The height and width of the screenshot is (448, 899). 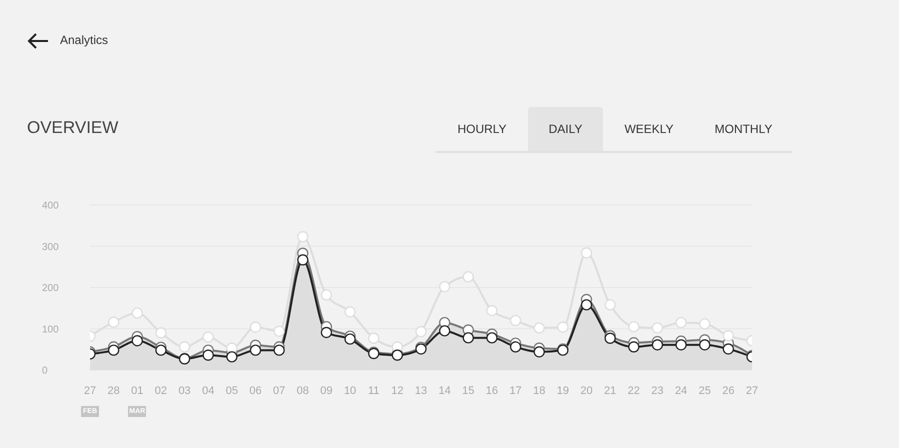 What do you see at coordinates (565, 129) in the screenshot?
I see `text: DAILY` at bounding box center [565, 129].